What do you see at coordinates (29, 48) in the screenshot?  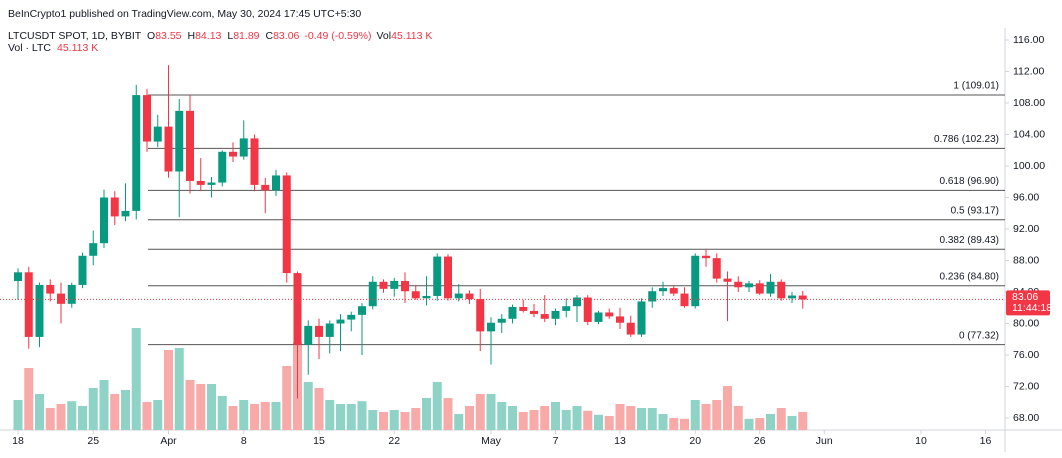 I see `volume-title: Vol · LTC` at bounding box center [29, 48].